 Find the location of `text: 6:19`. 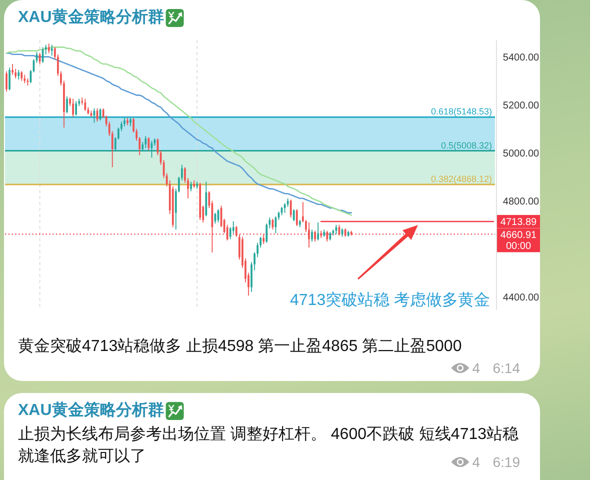

text: 6:19 is located at coordinates (506, 462).